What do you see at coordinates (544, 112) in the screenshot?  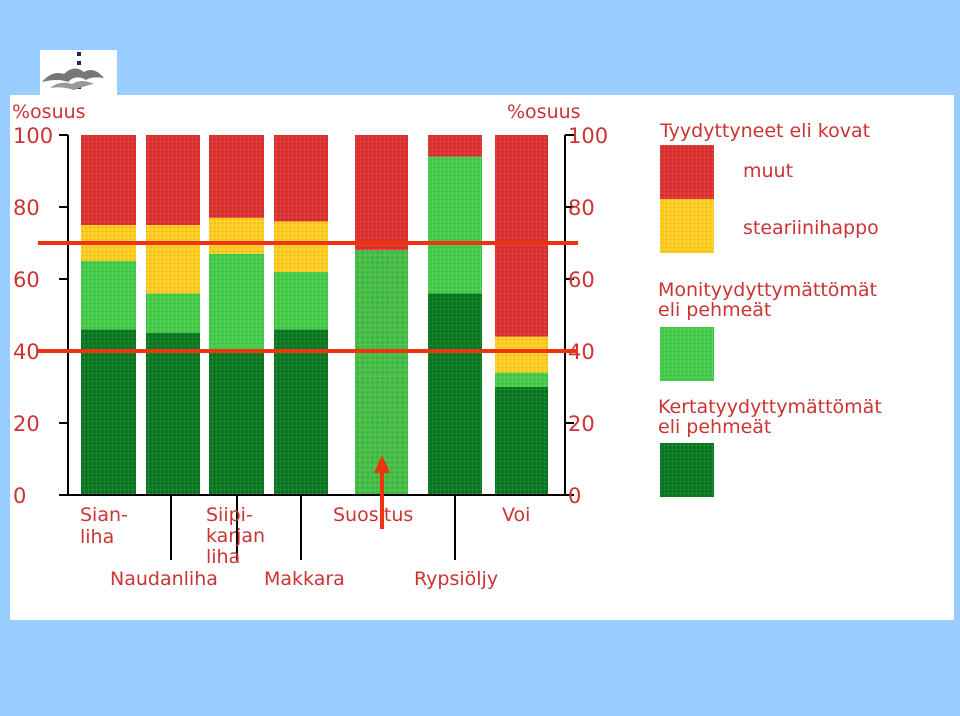 I see `y-axis-right-label: %osuus` at bounding box center [544, 112].